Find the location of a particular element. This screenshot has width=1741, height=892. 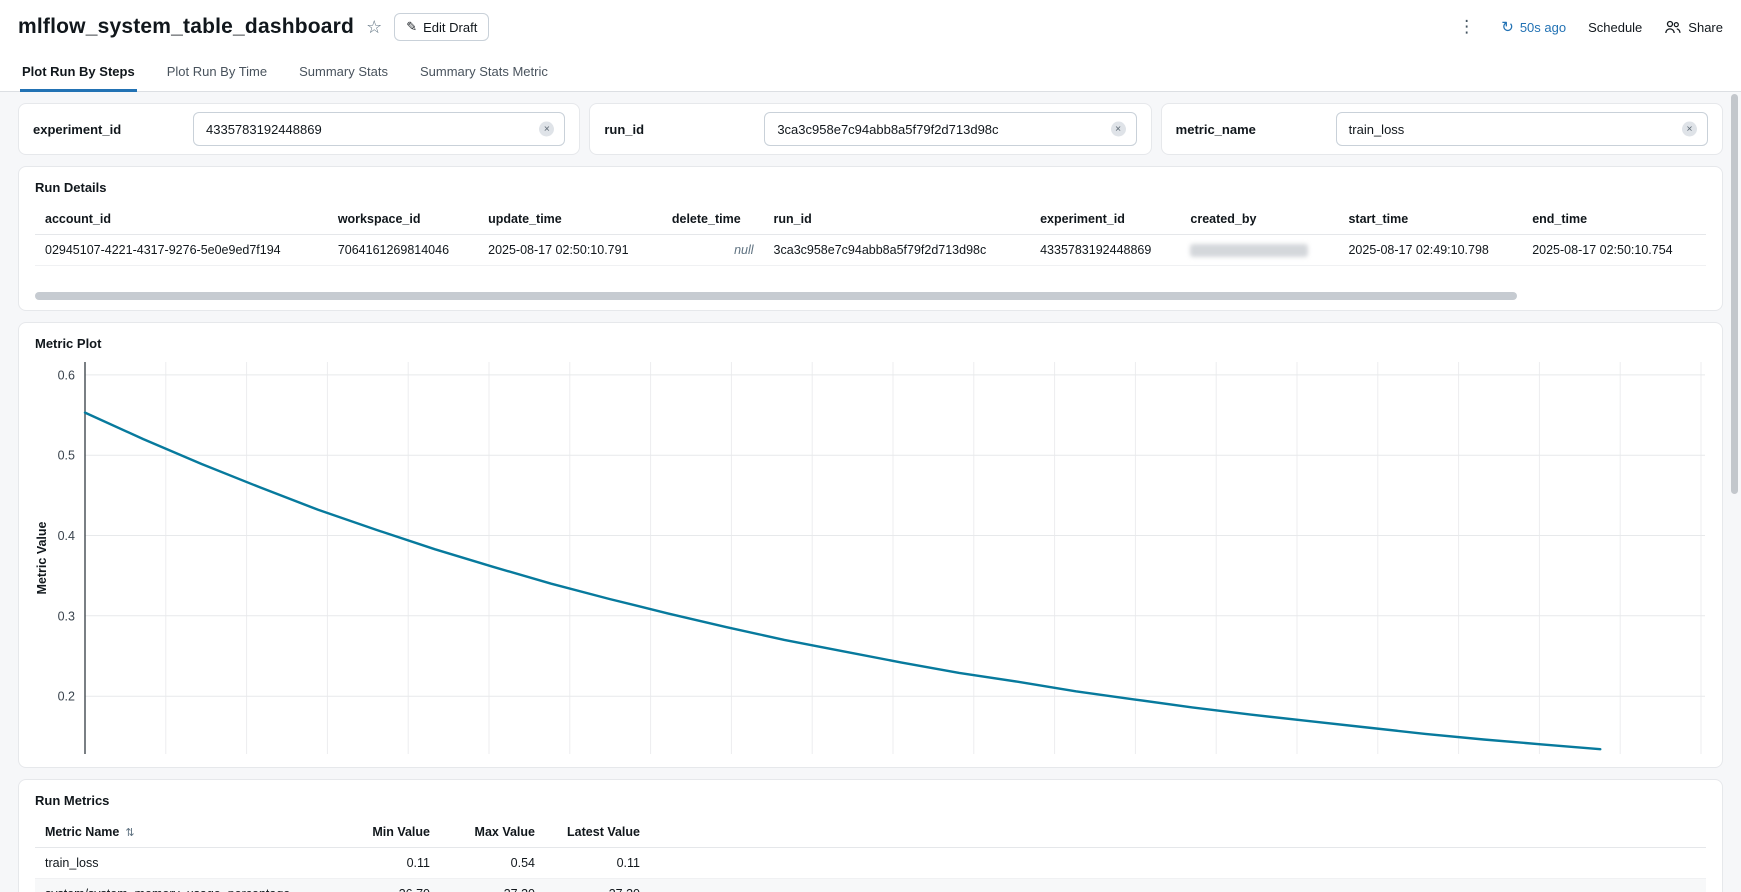

filter-widget-metric_name: metric_name train_loss ✕ is located at coordinates (1441, 129).